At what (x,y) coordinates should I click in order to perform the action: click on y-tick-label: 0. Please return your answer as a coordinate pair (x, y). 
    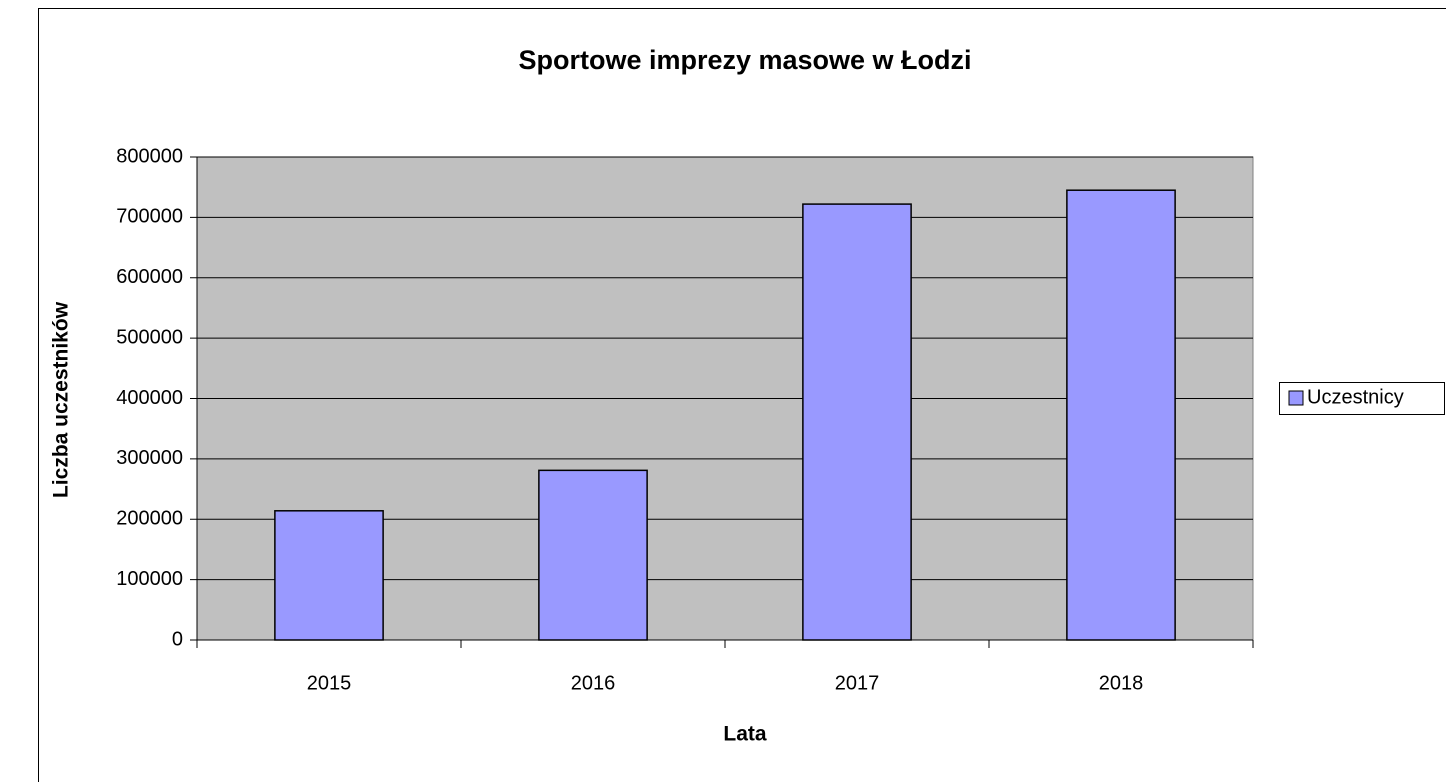
    Looking at the image, I should click on (177, 639).